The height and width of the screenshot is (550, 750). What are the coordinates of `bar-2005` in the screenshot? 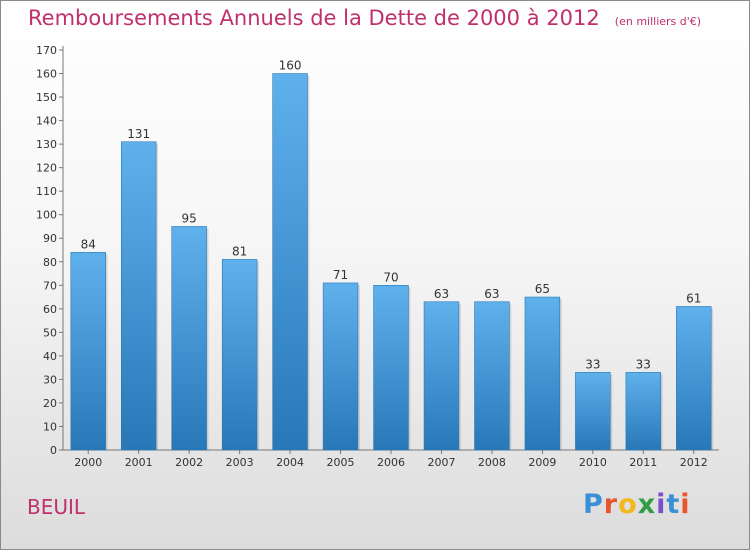 It's located at (340, 366).